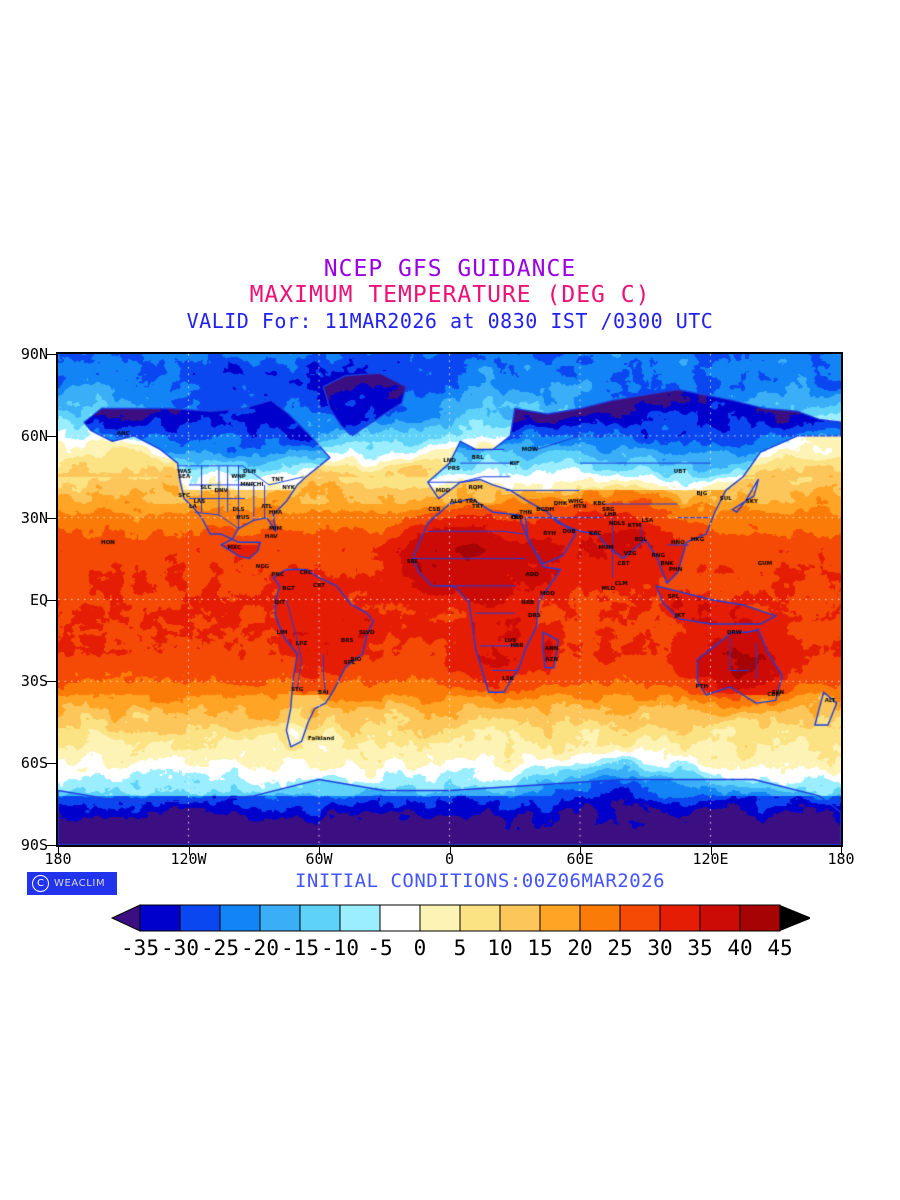 This screenshot has height=1200, width=900. Describe the element at coordinates (500, 948) in the screenshot. I see `colorbar-tick-label: 10` at that location.